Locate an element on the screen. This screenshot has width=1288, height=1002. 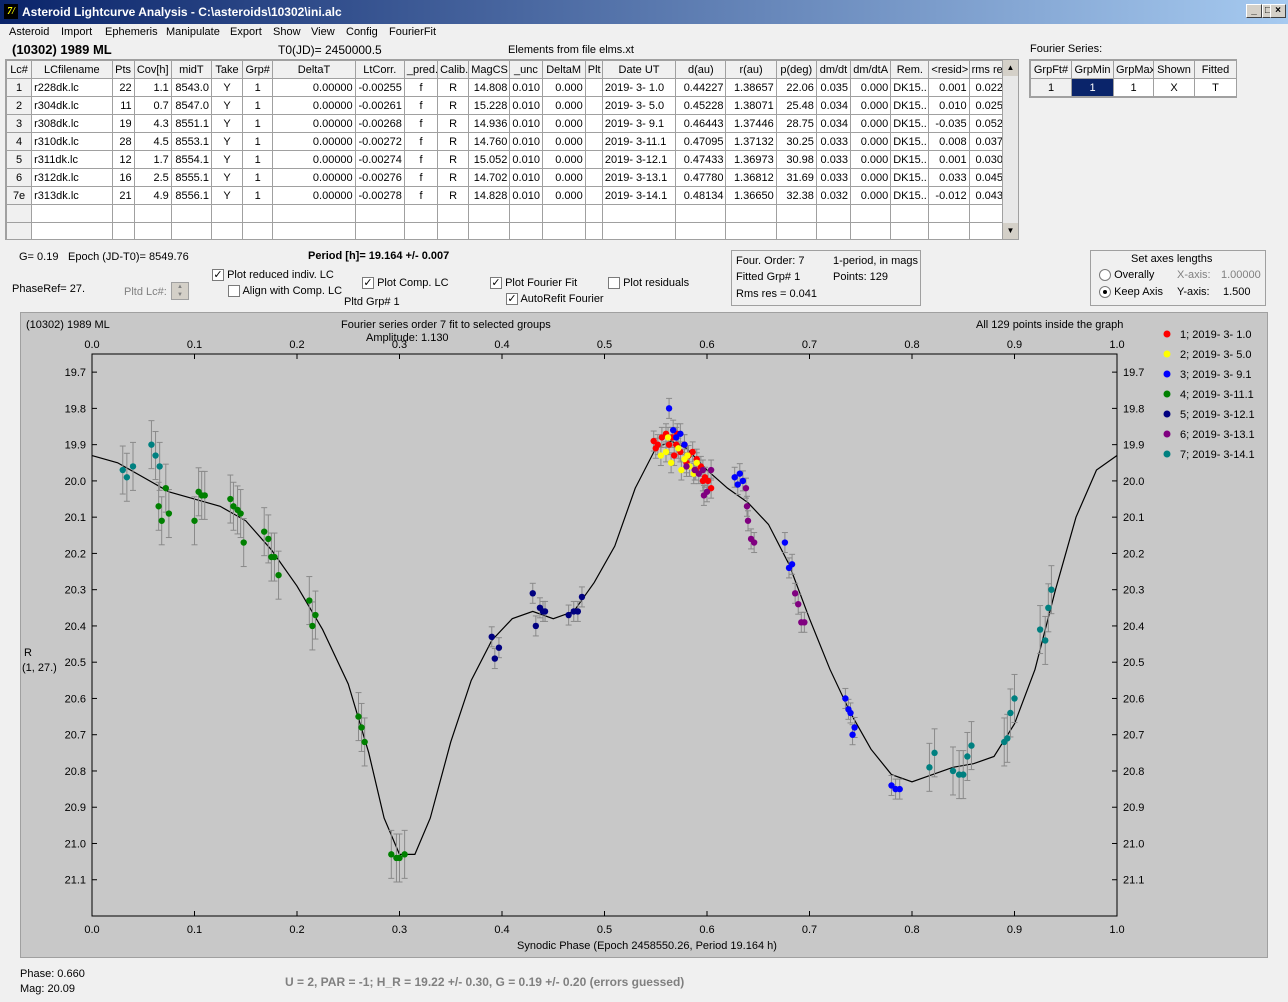
table-cell: 1.37132 is located at coordinates (751, 141).